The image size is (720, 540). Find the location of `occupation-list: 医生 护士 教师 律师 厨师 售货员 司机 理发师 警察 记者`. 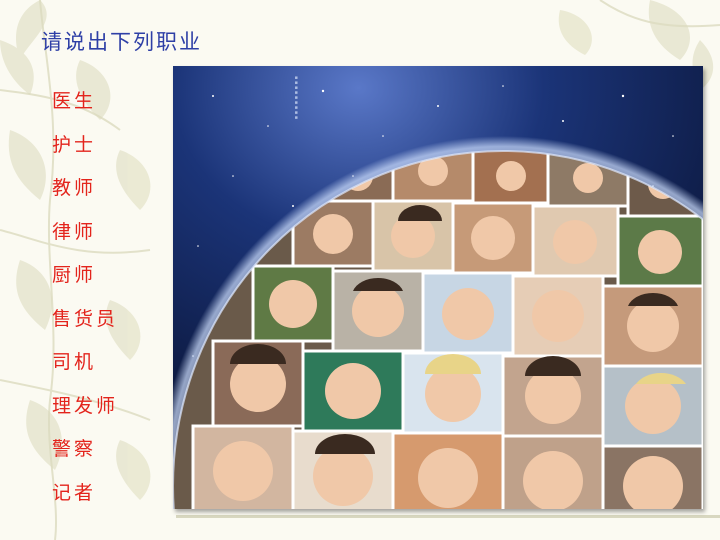

occupation-list: 医生 护士 教师 律师 厨师 售货员 司机 理发师 警察 记者 is located at coordinates (85, 306).